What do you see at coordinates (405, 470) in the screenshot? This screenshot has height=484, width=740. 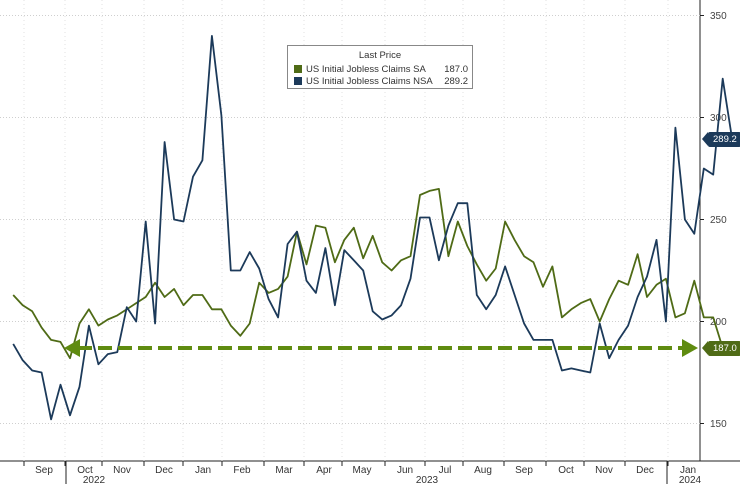 I see `x-tick-label: Jun` at bounding box center [405, 470].